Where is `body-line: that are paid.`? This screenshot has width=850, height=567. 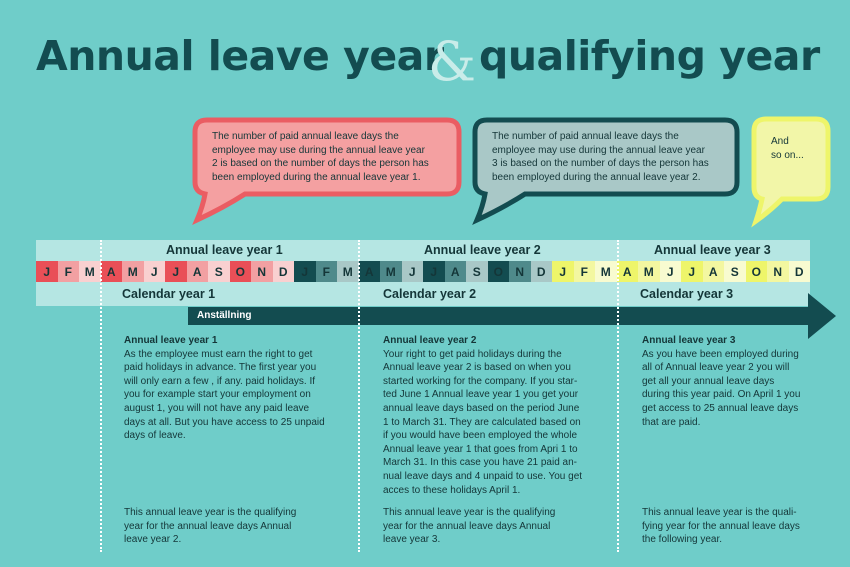 body-line: that are paid. is located at coordinates (671, 422).